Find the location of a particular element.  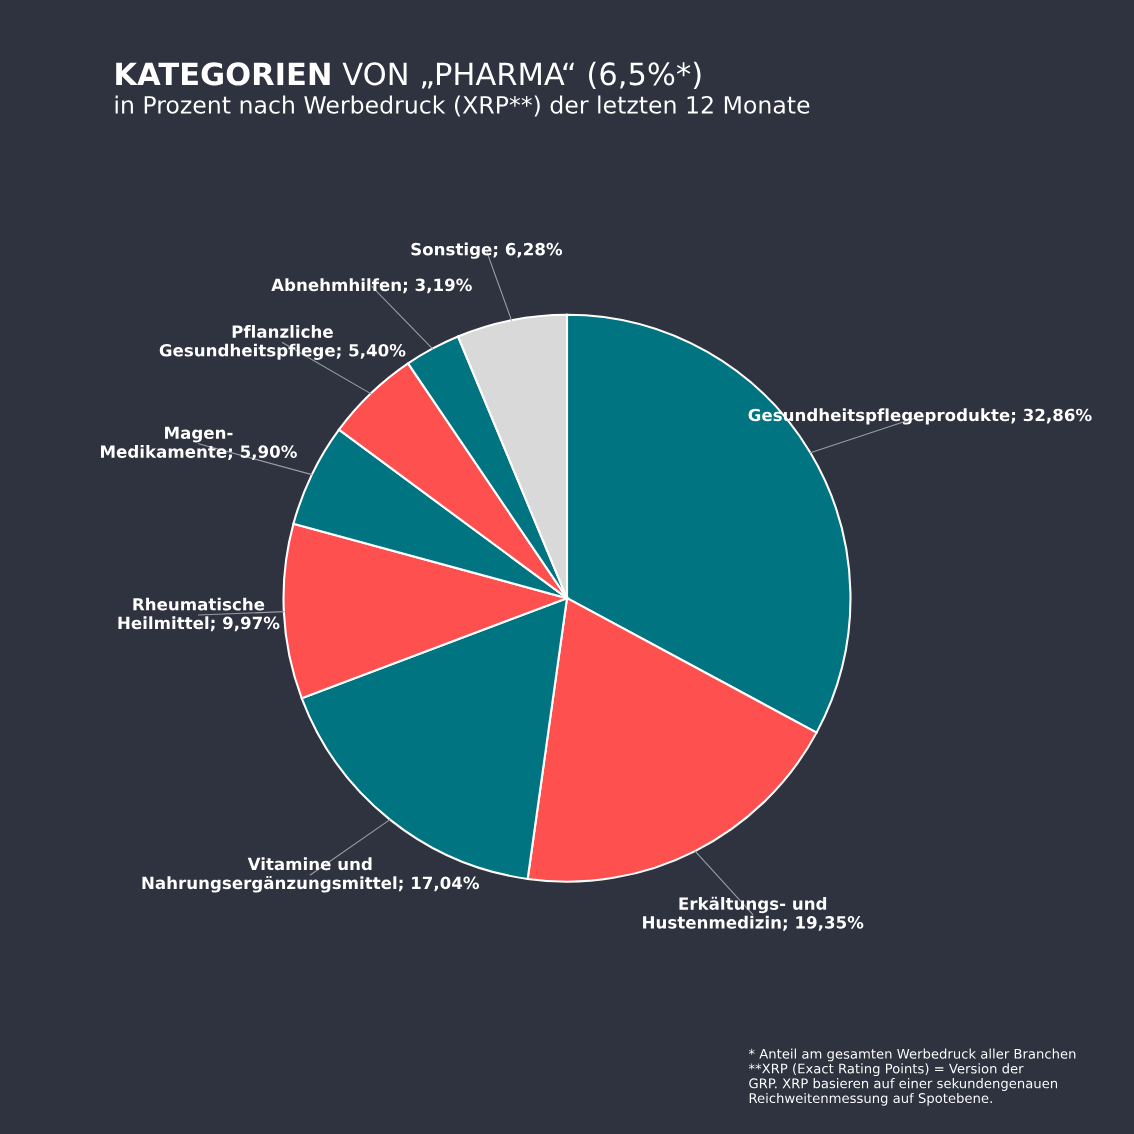

slice-label: Vitamine und Nahrungsergänzungsmittel; 17,04% is located at coordinates (311, 875).